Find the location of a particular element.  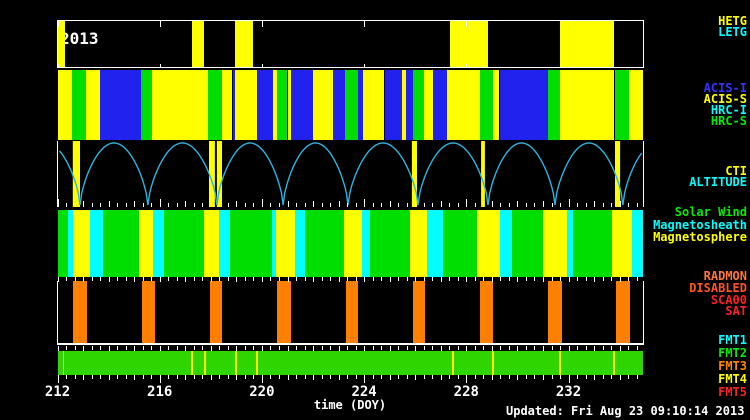

label-hetg: HETG is located at coordinates (732, 21).